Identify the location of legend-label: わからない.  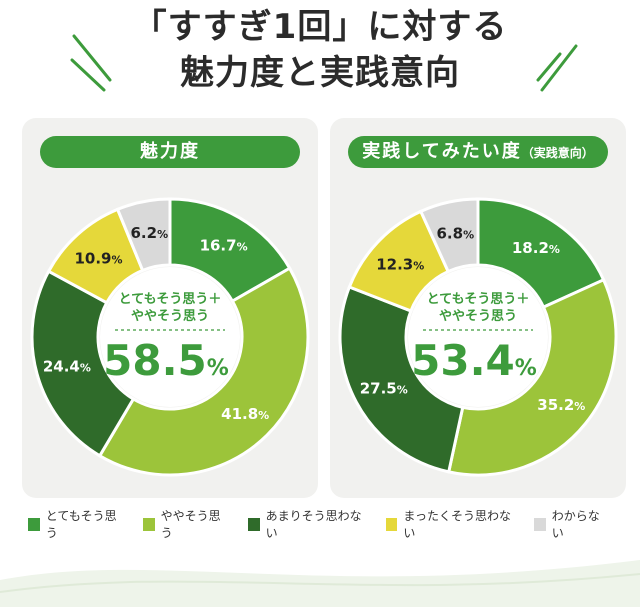
(575, 524).